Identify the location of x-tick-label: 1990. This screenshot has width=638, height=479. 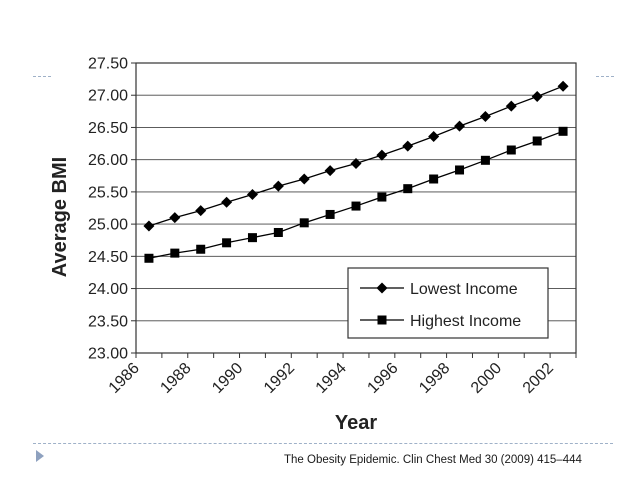
(227, 378).